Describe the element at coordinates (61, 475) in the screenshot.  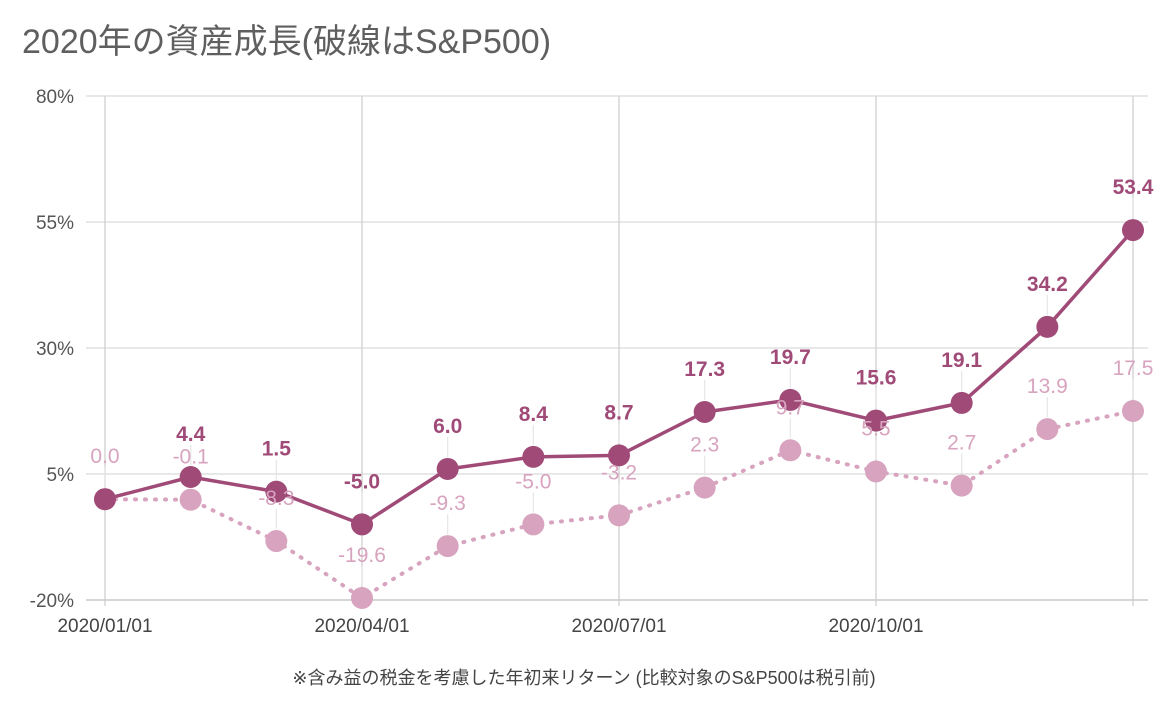
I see `y-tick-label: 5%` at that location.